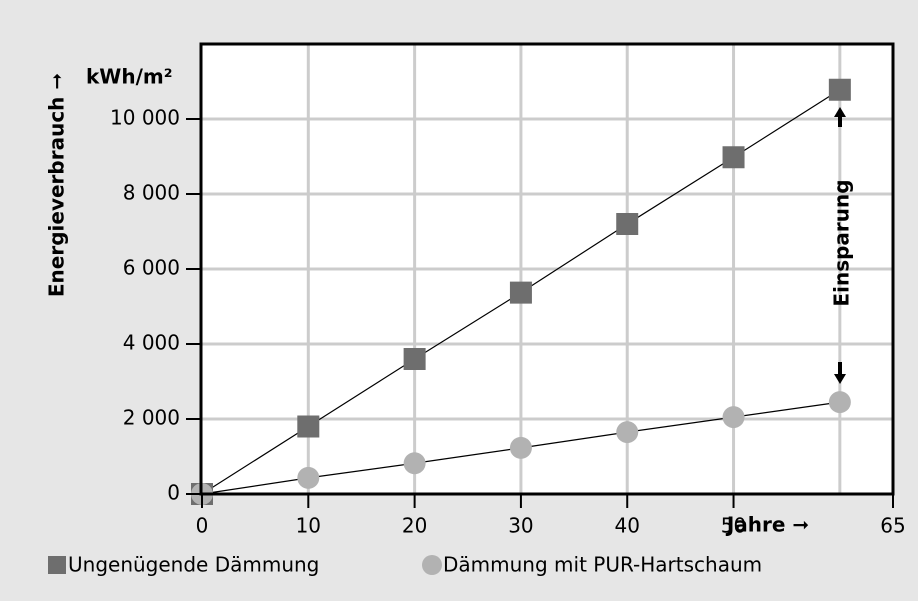  I want to click on annotation: Einsparung, so click(842, 242).